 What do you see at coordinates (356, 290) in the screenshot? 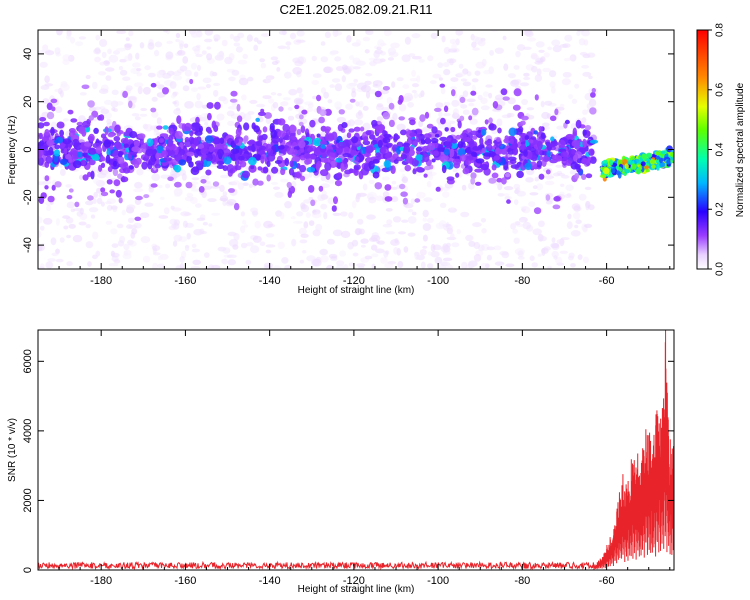
I see `spectrogram-x-label: Height of straight line (km)` at bounding box center [356, 290].